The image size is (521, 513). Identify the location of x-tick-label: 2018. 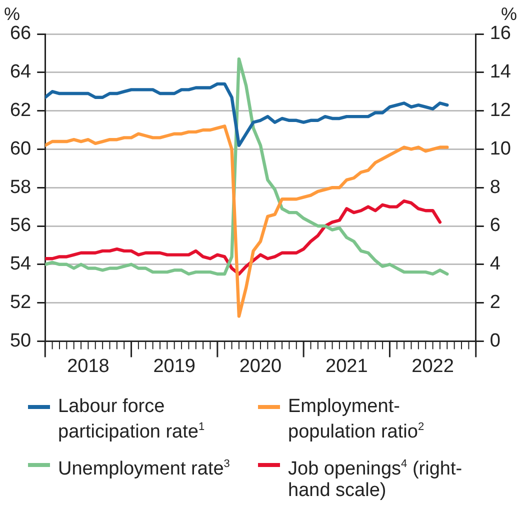
(88, 366).